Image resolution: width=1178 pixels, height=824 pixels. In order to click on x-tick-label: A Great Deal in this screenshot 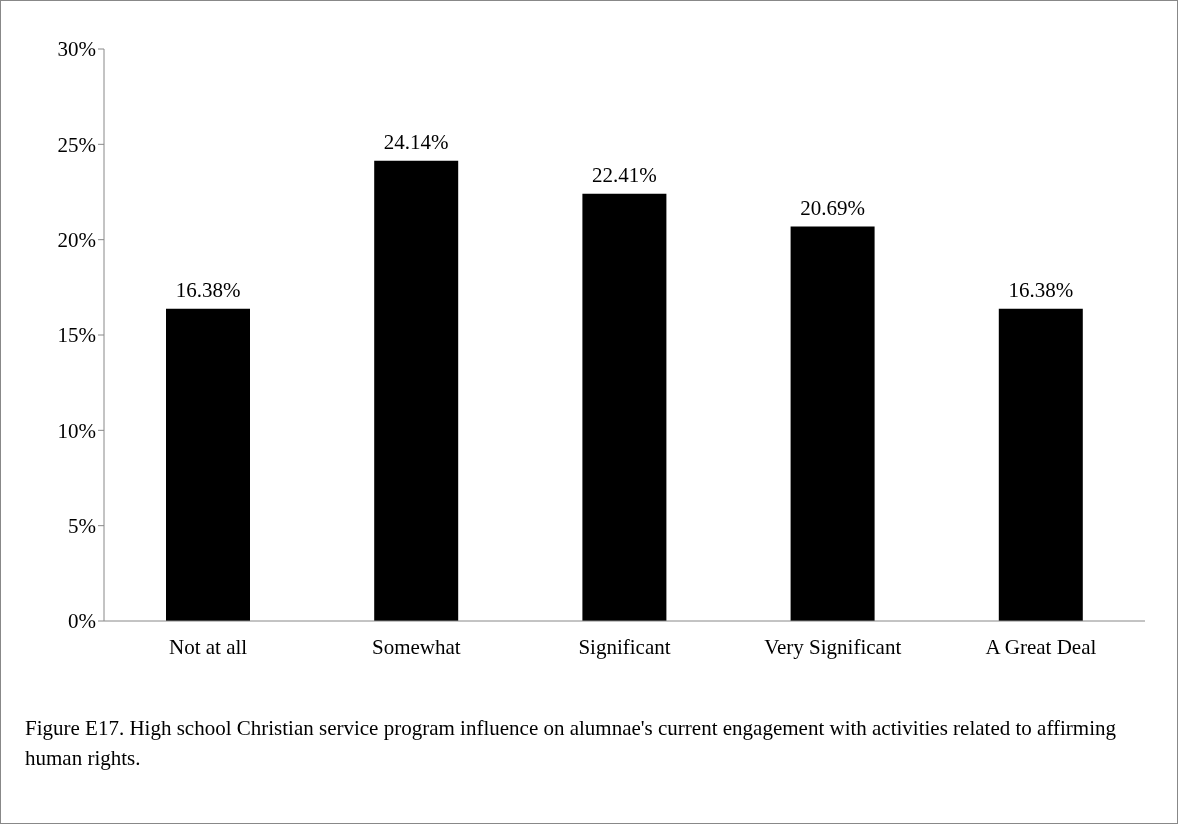, I will do `click(1041, 646)`.